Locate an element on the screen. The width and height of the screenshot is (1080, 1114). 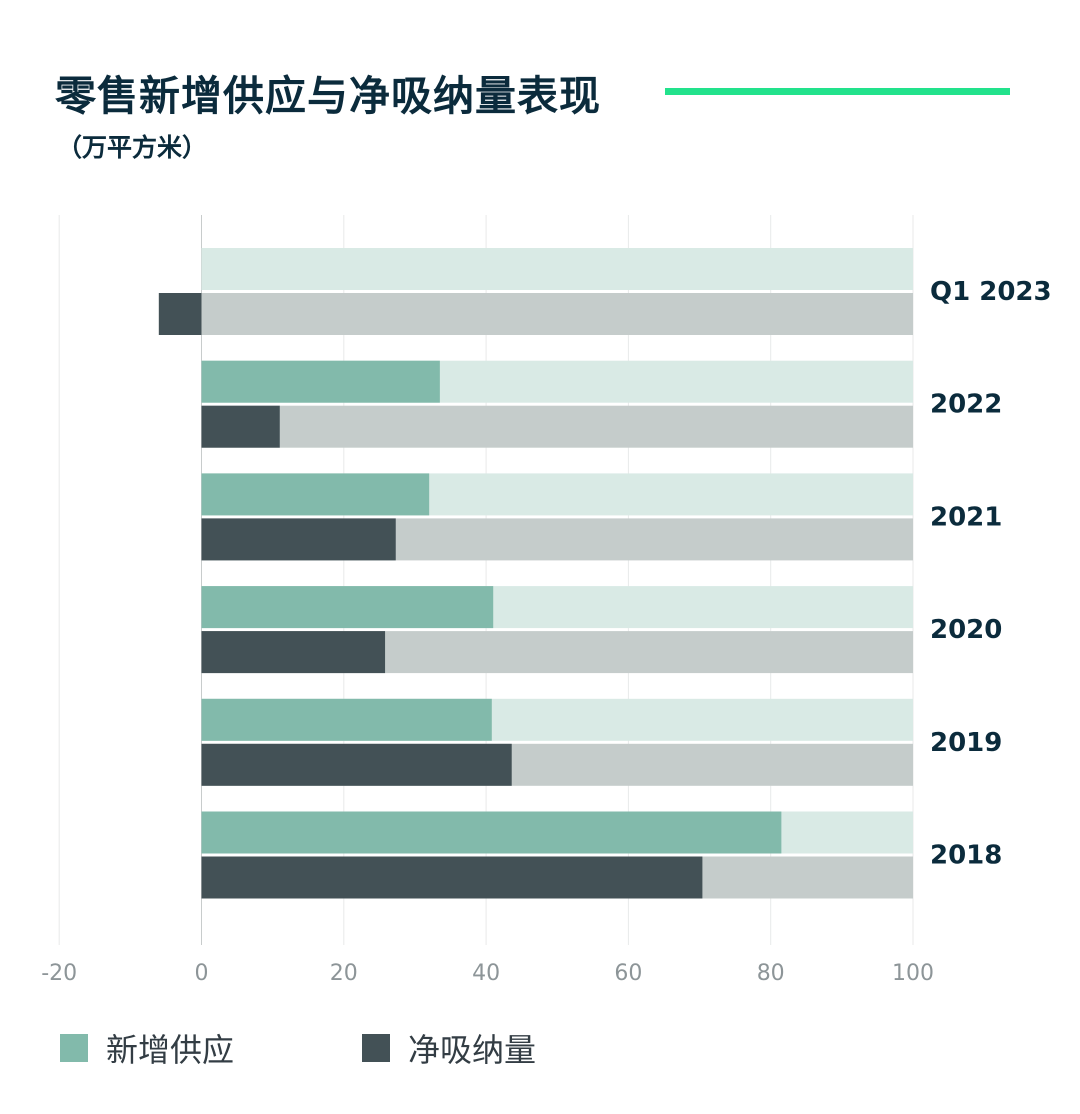
x-tick-label: 60 is located at coordinates (628, 973).